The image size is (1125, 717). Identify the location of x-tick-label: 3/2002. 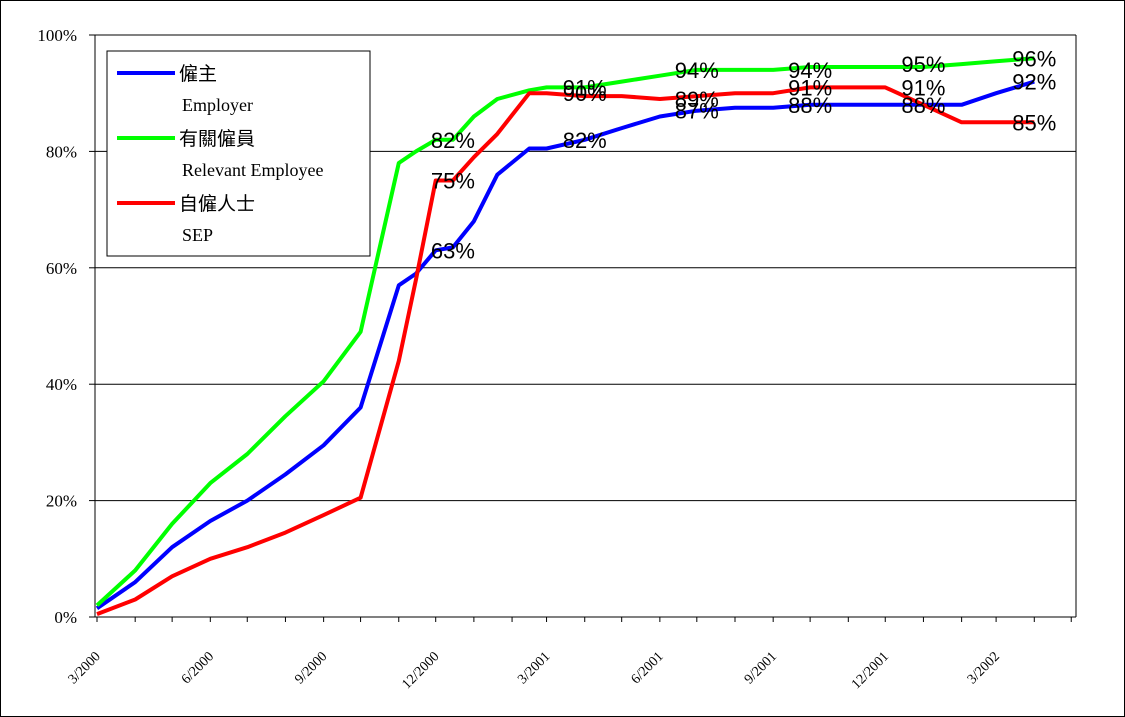
(984, 668).